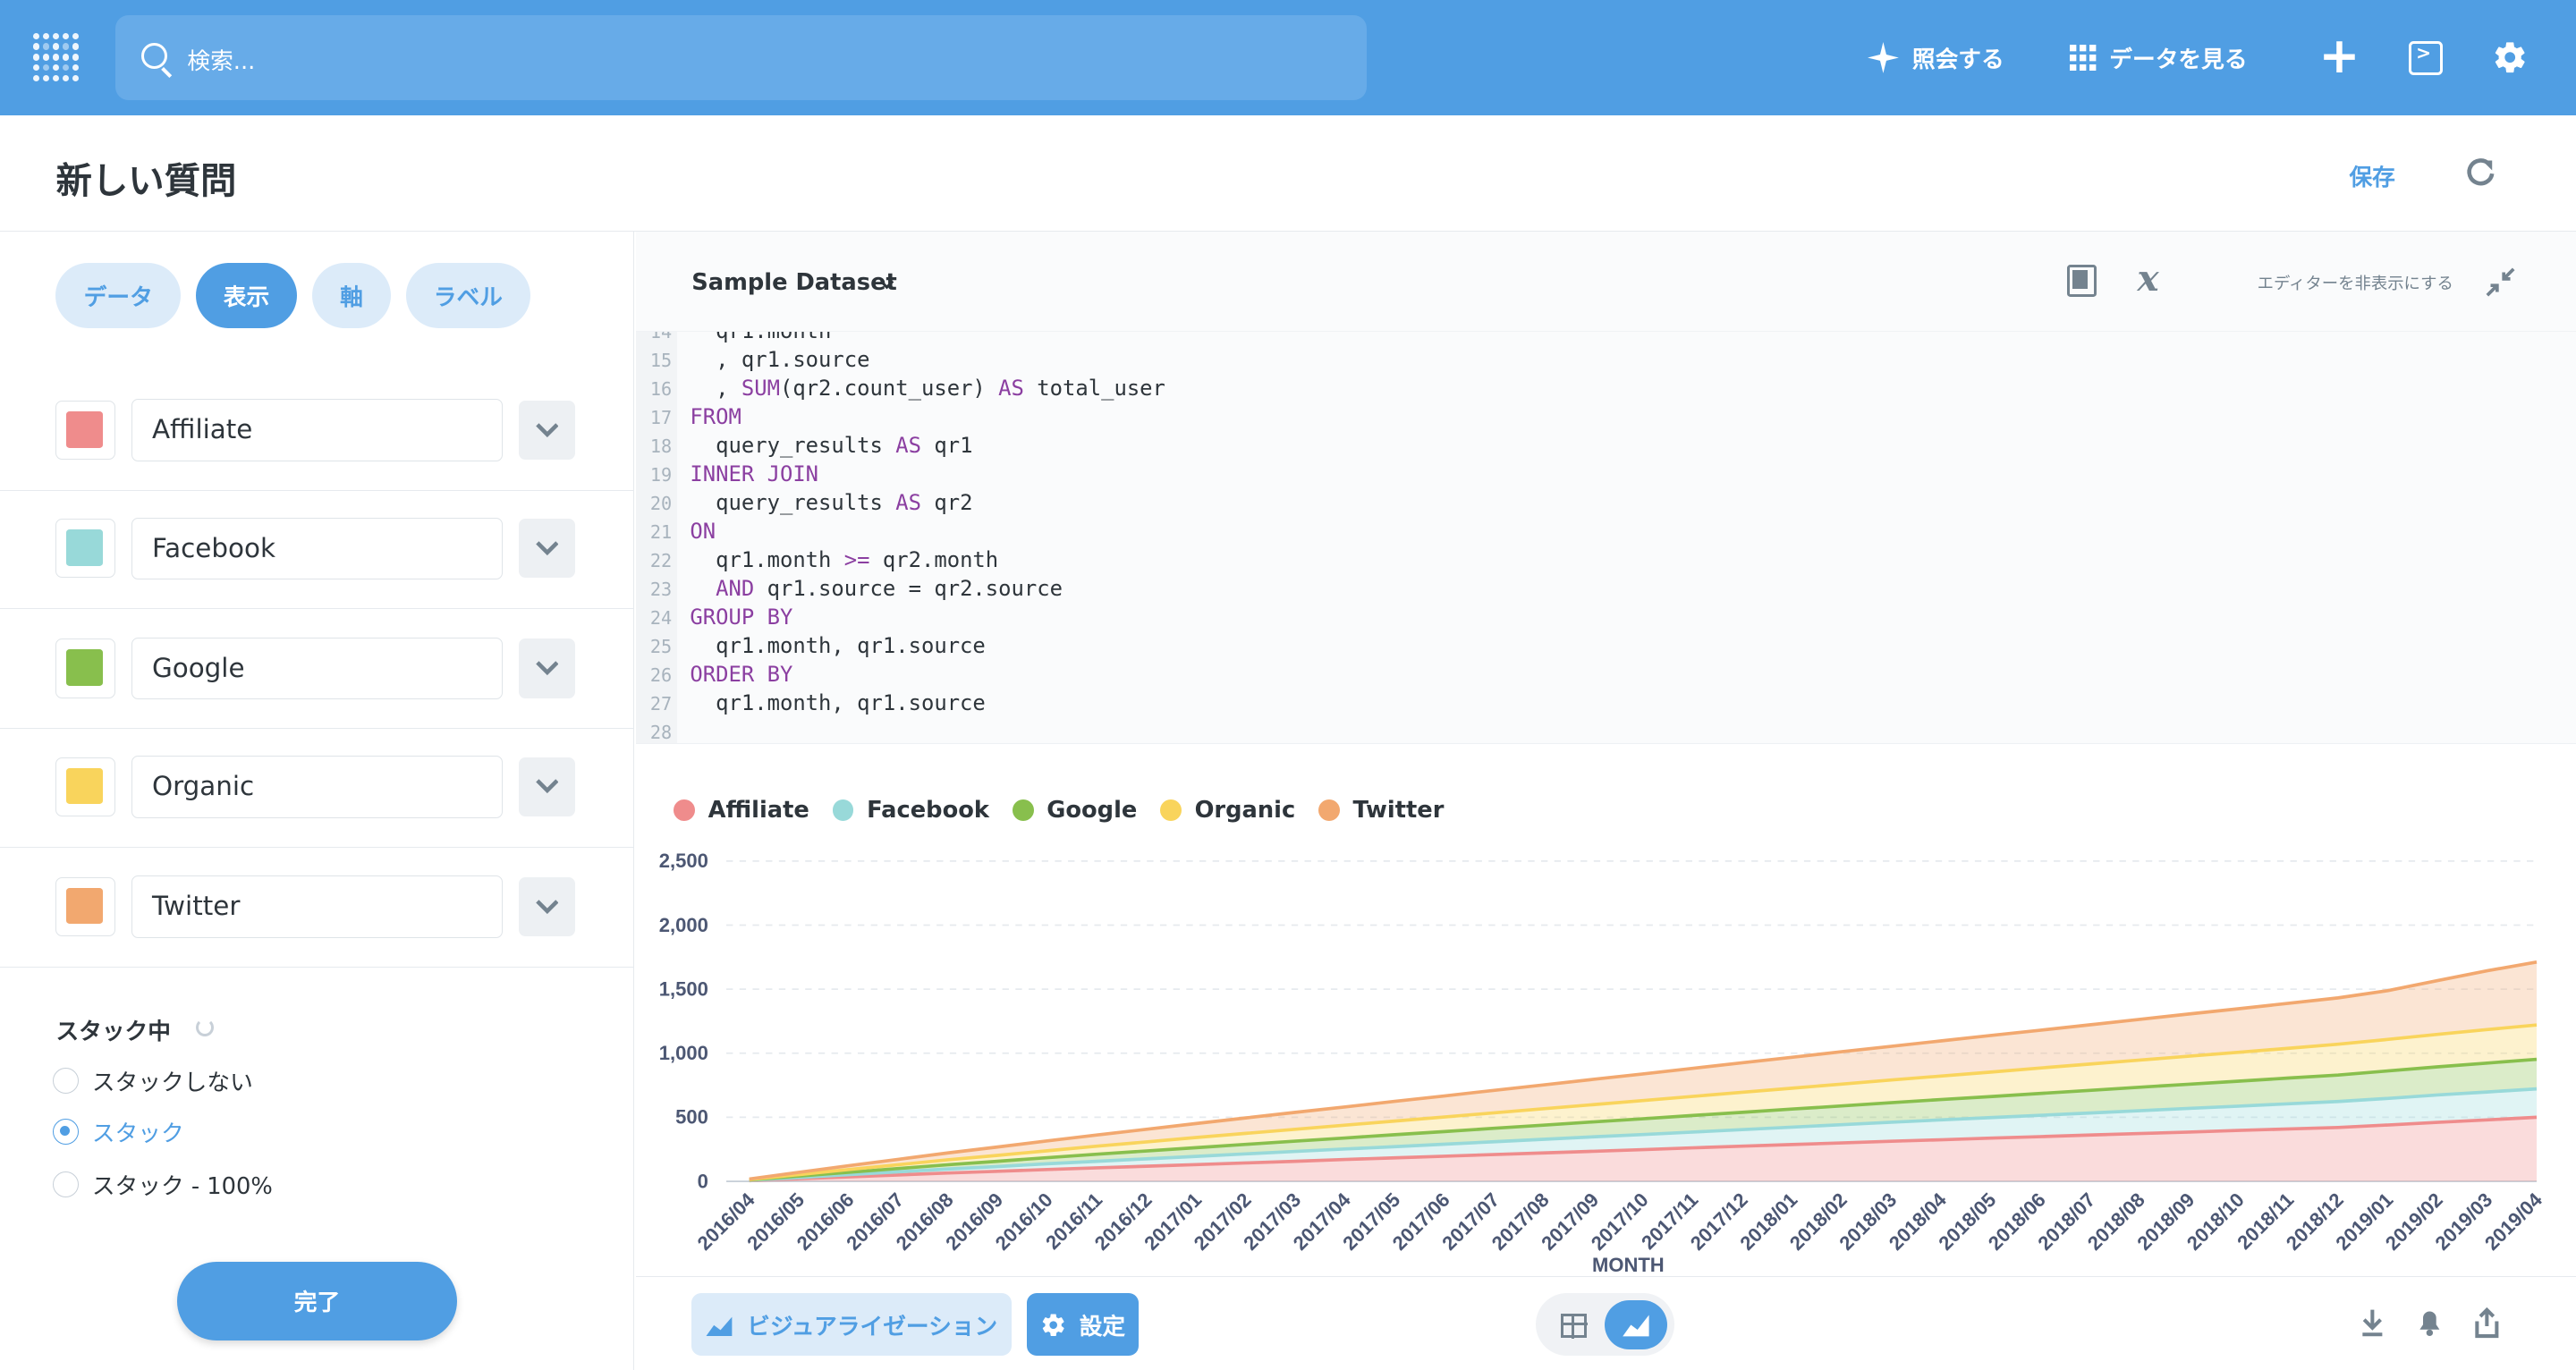  I want to click on legend-item-twitter: Twitter, so click(1381, 810).